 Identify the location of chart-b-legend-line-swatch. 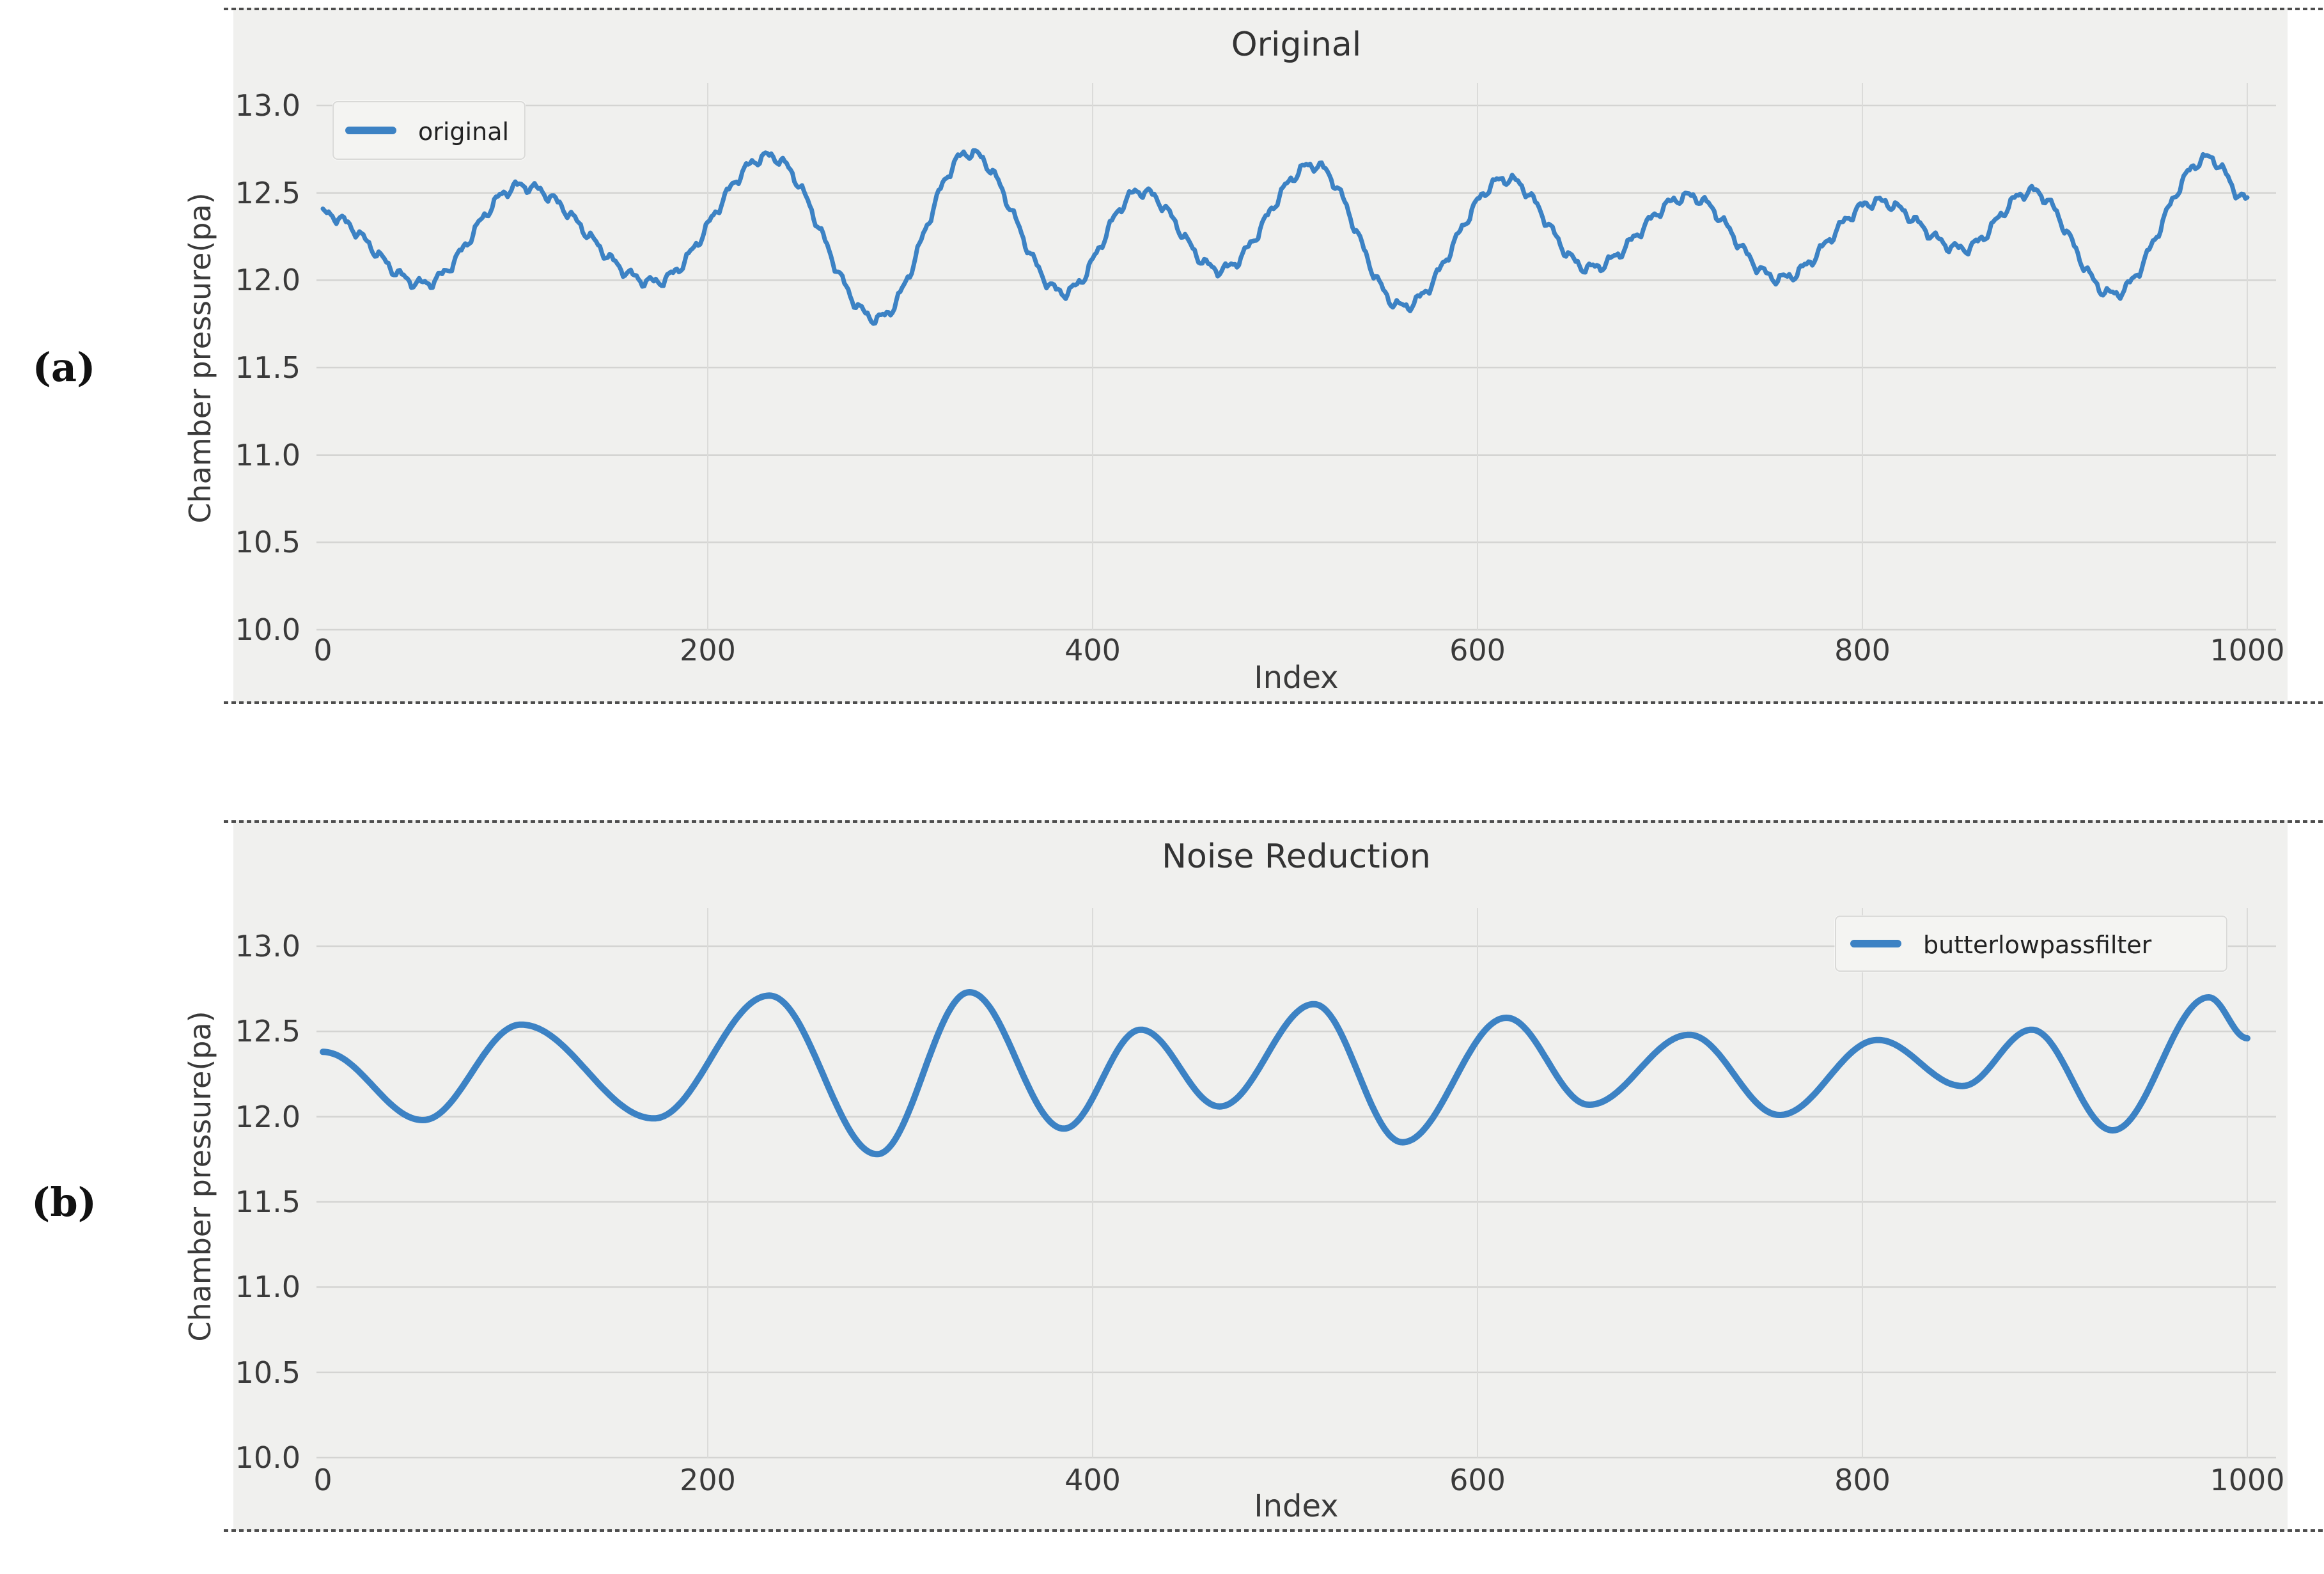
(1875, 943).